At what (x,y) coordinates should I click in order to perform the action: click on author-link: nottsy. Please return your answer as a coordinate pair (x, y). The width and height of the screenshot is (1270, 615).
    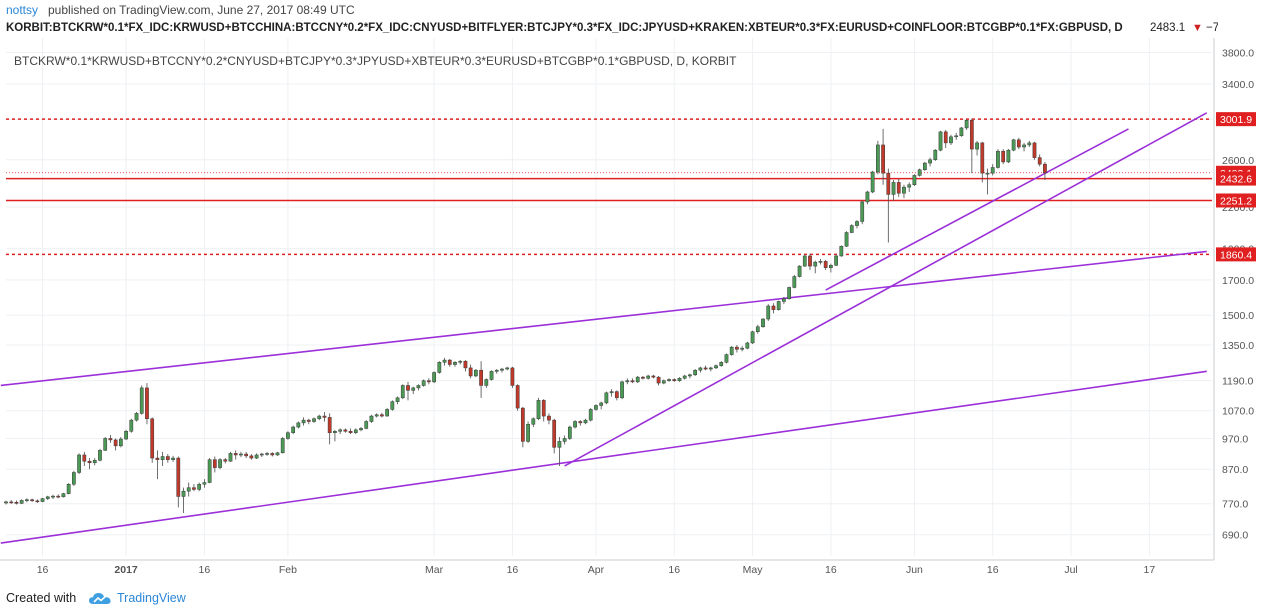
    Looking at the image, I should click on (22, 10).